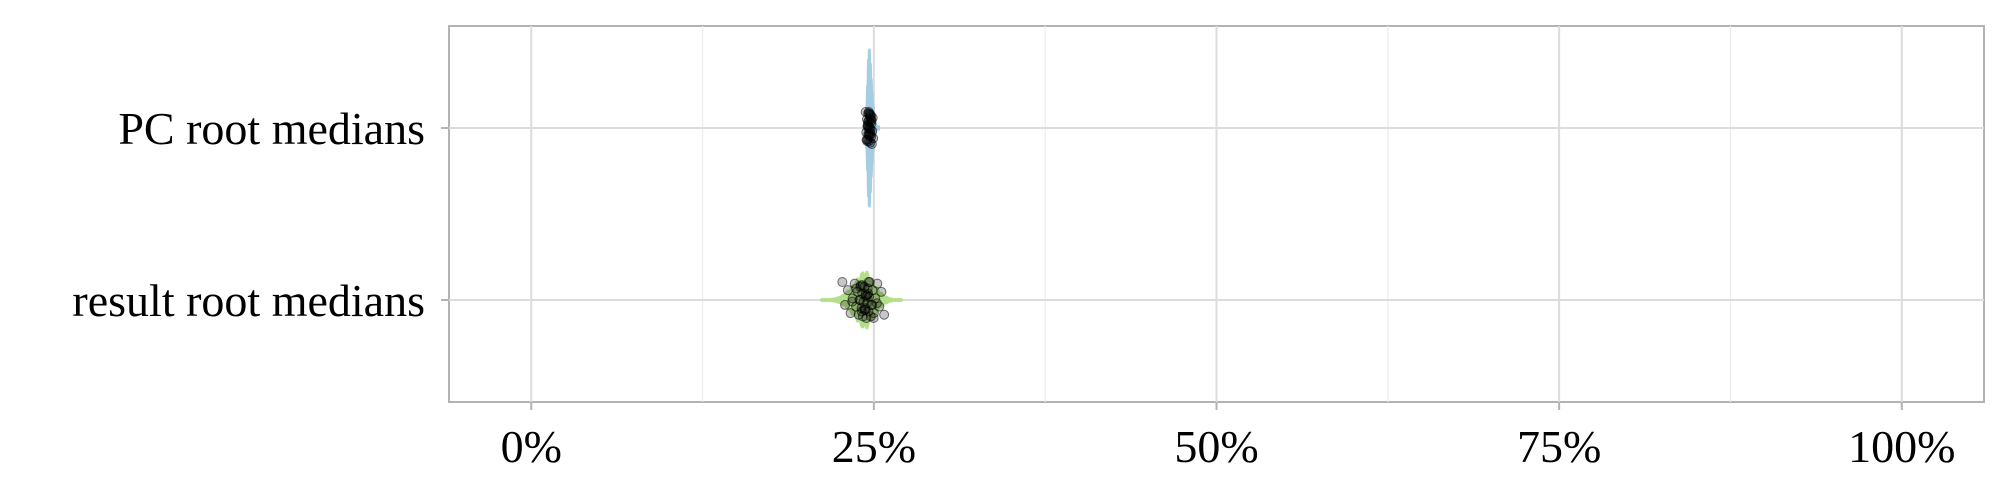 This screenshot has width=2000, height=500. What do you see at coordinates (248, 300) in the screenshot?
I see `y-tick-label: result root medians` at bounding box center [248, 300].